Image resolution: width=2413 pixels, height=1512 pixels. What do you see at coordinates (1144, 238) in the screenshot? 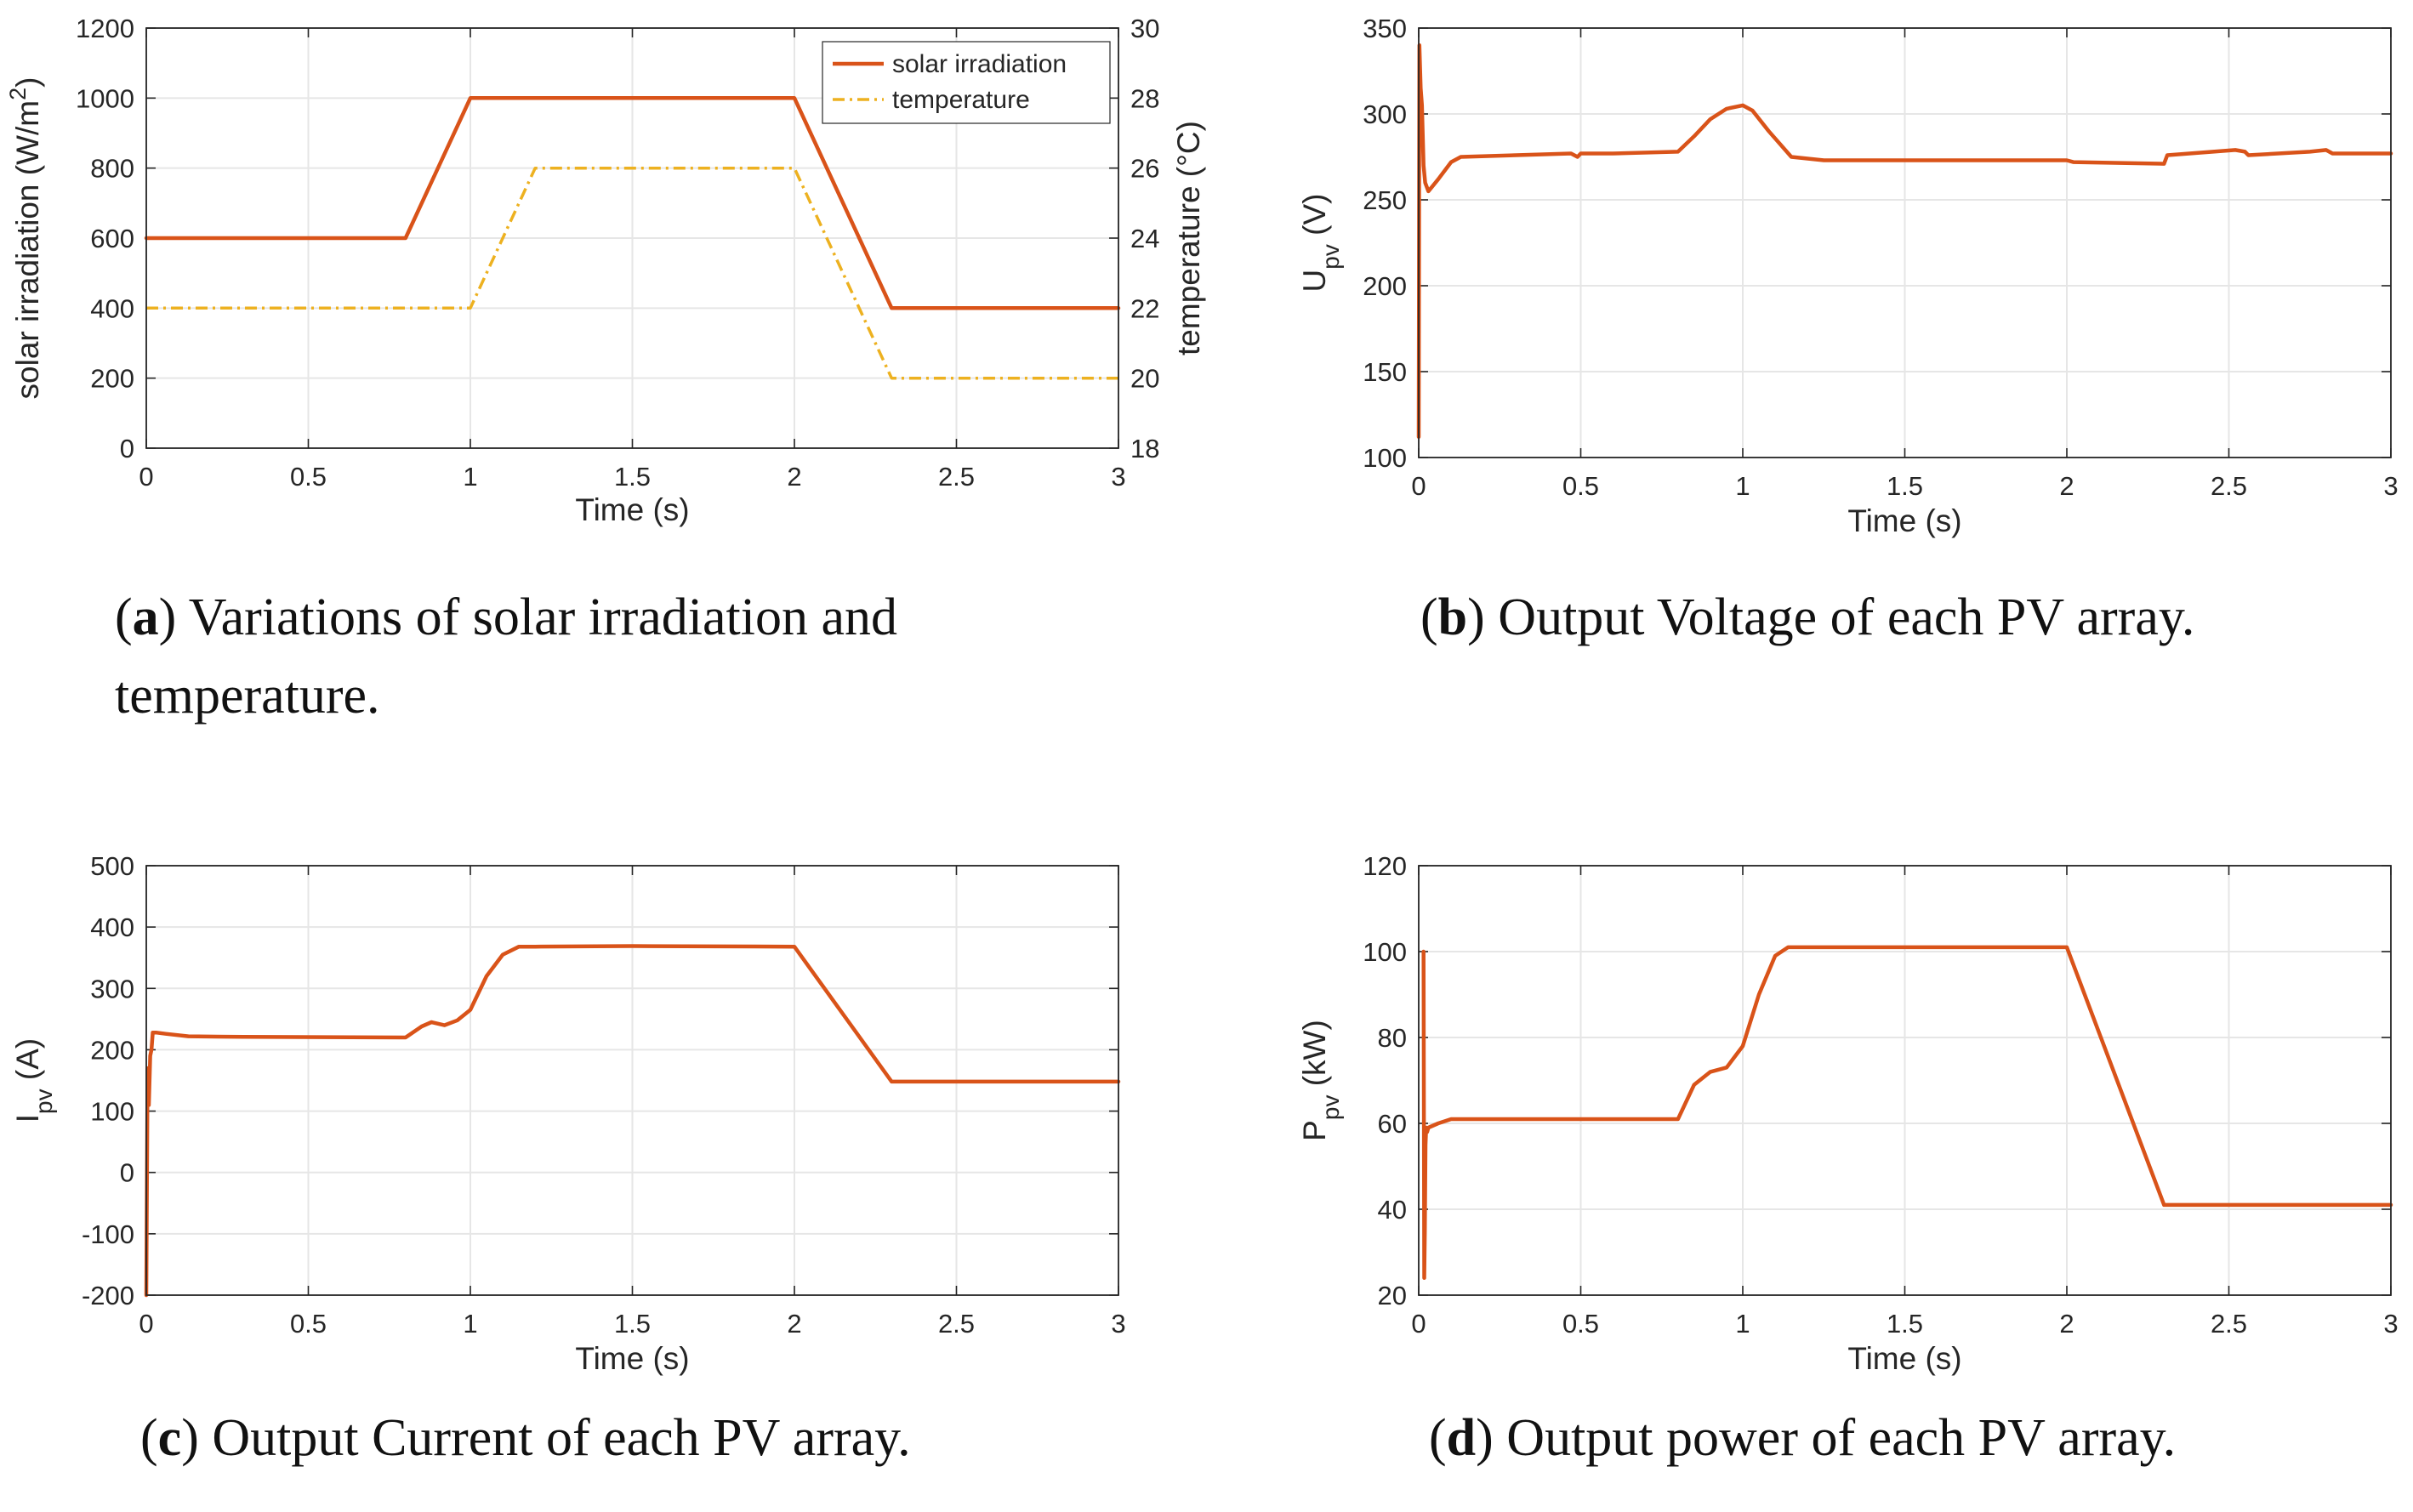
I see `y2-tick-label: 24` at bounding box center [1144, 238].